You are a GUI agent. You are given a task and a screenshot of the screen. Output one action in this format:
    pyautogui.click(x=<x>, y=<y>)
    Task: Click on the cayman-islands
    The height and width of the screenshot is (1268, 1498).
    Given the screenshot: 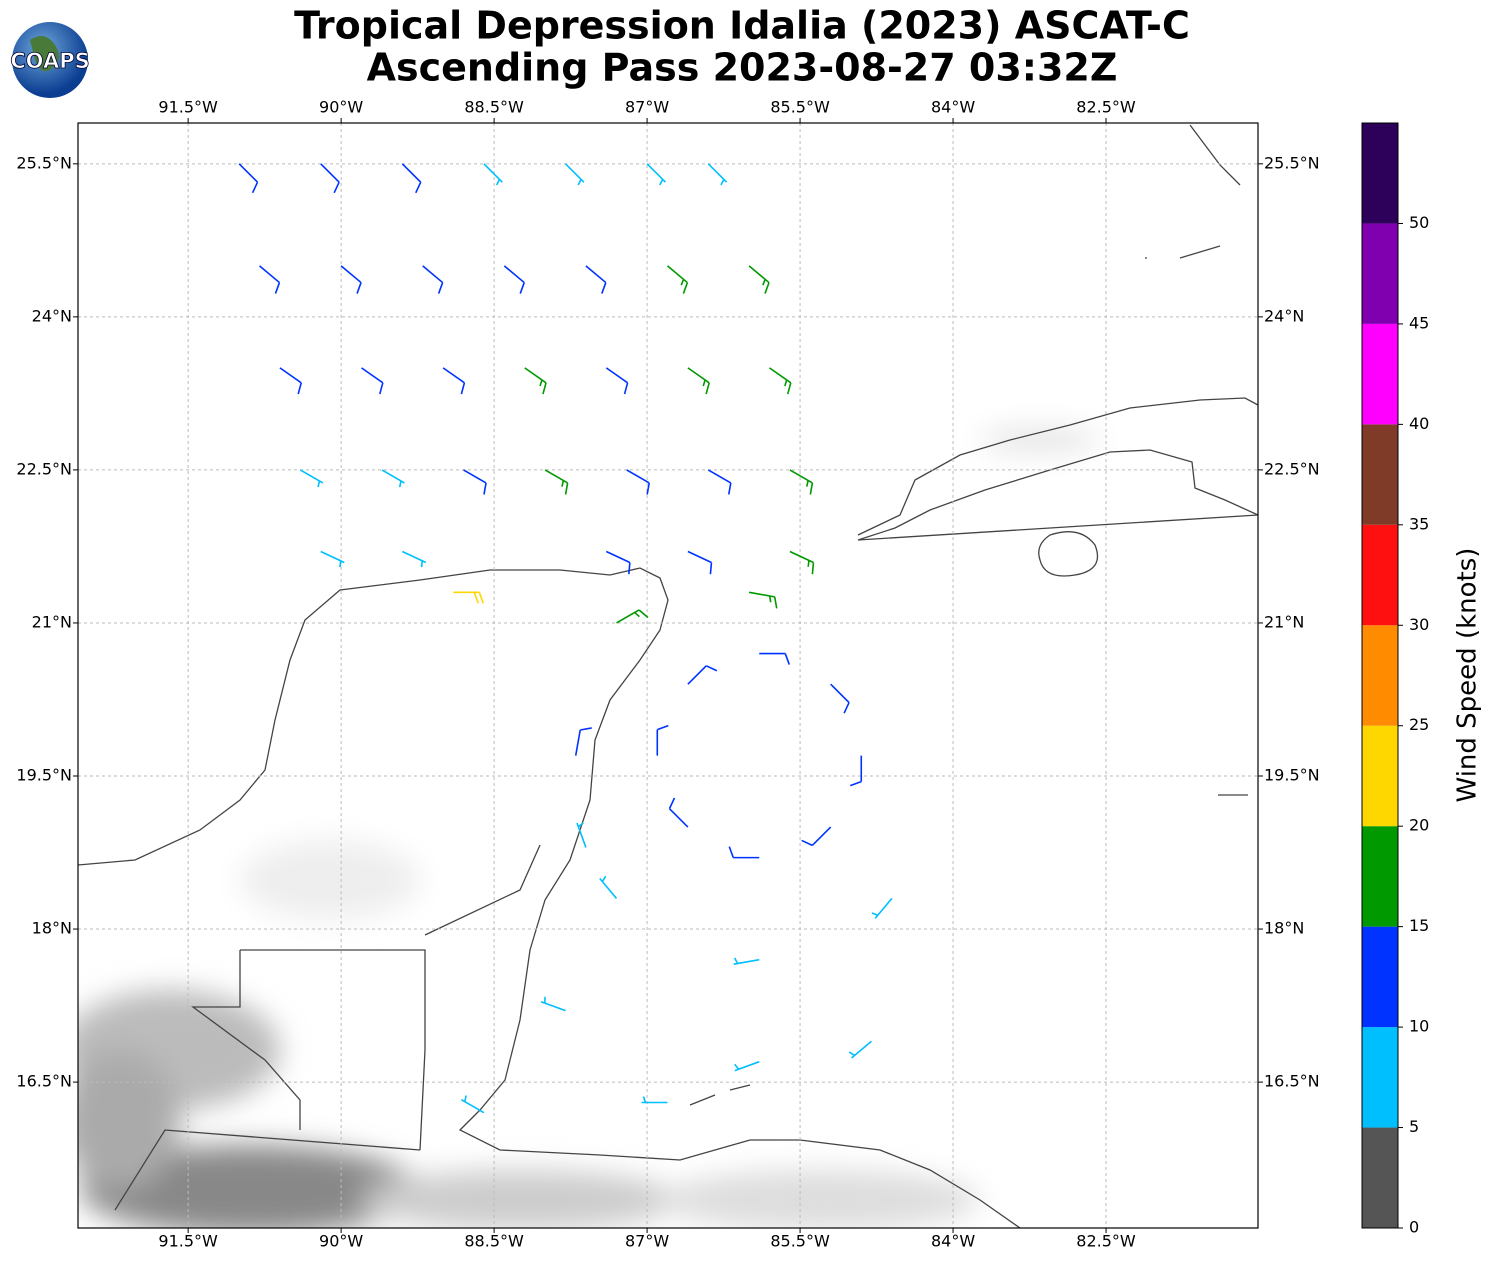 What is the action you would take?
    pyautogui.click(x=1196, y=520)
    